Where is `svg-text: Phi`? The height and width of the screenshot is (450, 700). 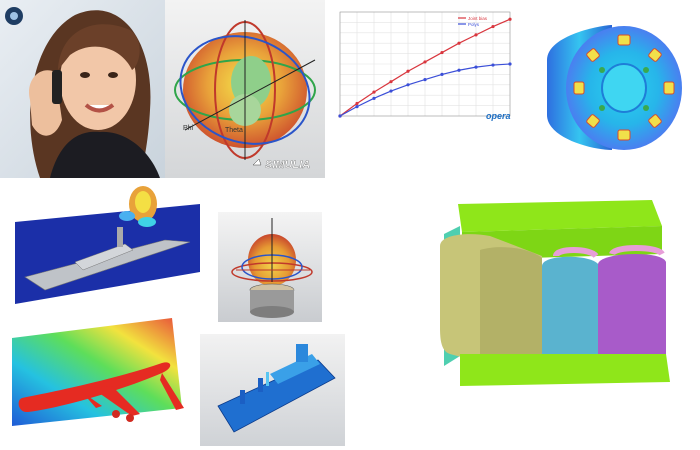
svg-text: Phi is located at coordinates (188, 128).